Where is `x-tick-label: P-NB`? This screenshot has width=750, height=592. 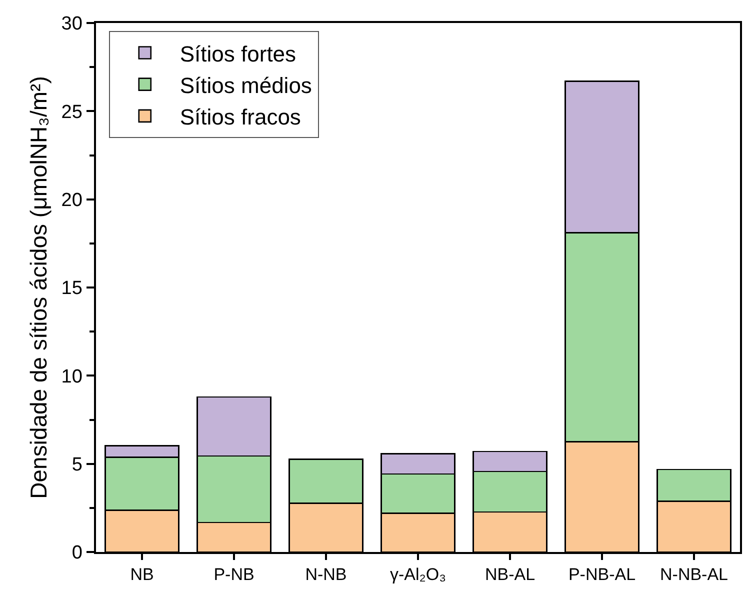
x-tick-label: P-NB is located at coordinates (234, 574).